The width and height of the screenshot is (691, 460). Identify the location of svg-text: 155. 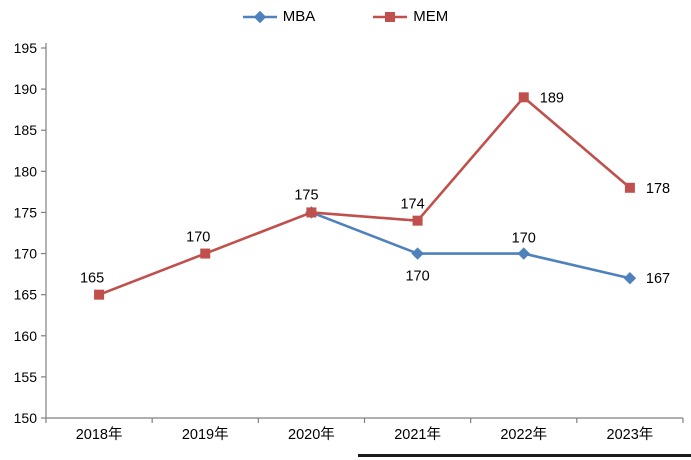
(26, 377).